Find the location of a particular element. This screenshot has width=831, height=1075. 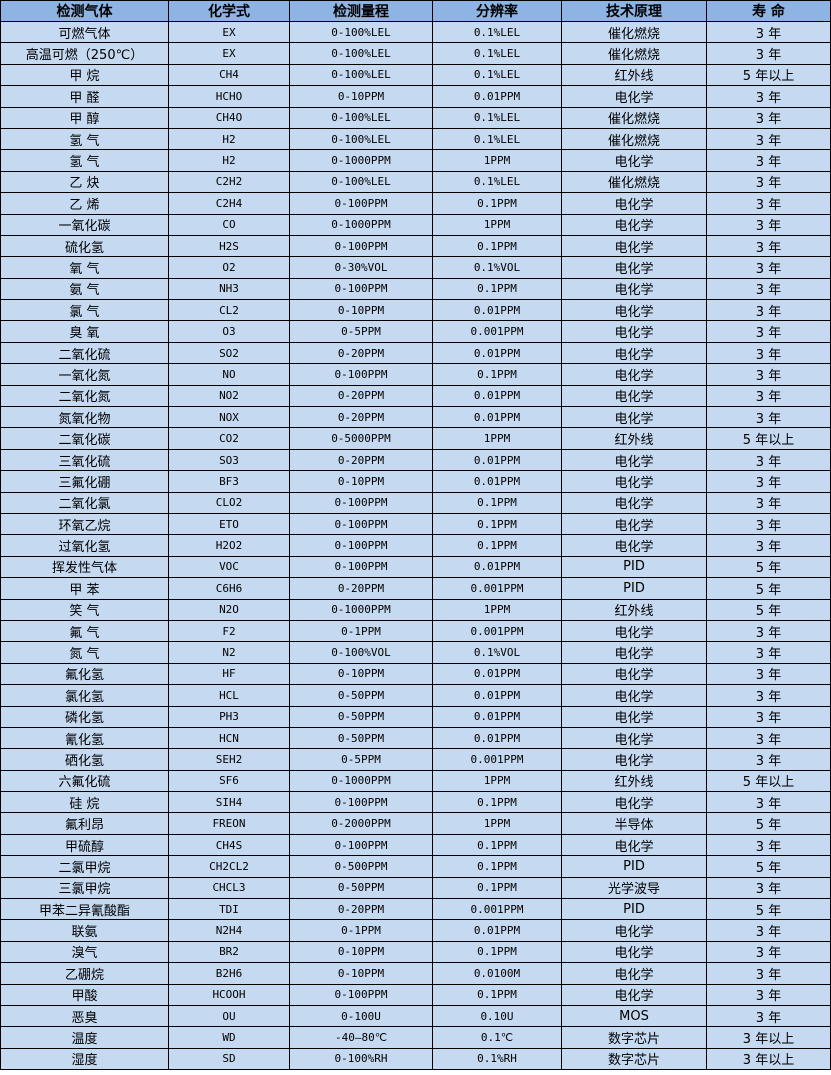

cell-formula: TDI is located at coordinates (229, 909).